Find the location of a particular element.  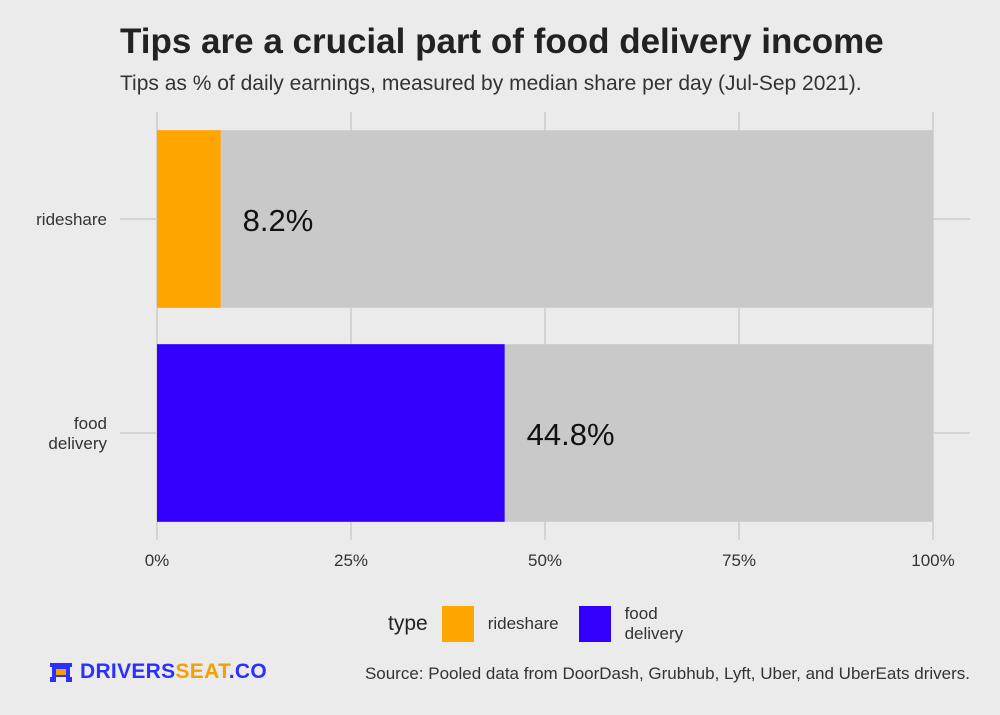

x-tick-label-3: 75% is located at coordinates (739, 560).